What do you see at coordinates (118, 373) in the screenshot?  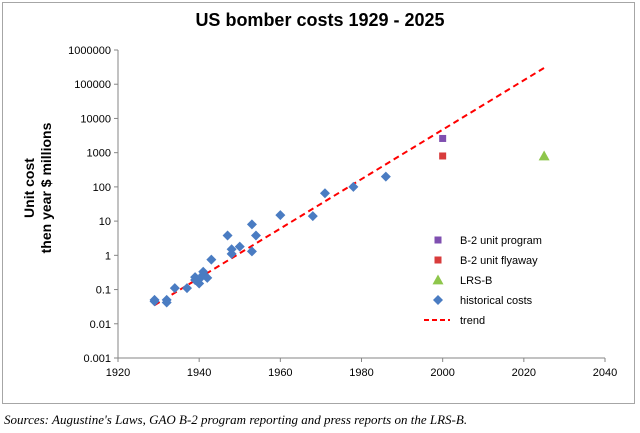 I see `x-tick-label: 1920` at bounding box center [118, 373].